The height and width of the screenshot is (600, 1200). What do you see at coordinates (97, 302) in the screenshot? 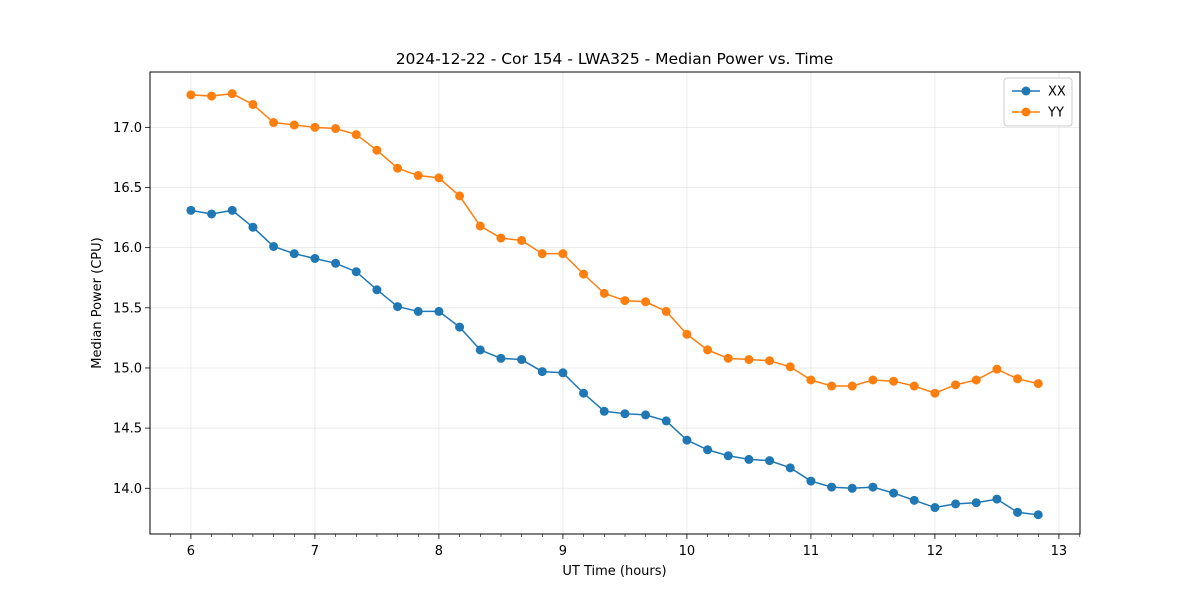
I see `y-axis-label: Median Power (CPU)` at bounding box center [97, 302].